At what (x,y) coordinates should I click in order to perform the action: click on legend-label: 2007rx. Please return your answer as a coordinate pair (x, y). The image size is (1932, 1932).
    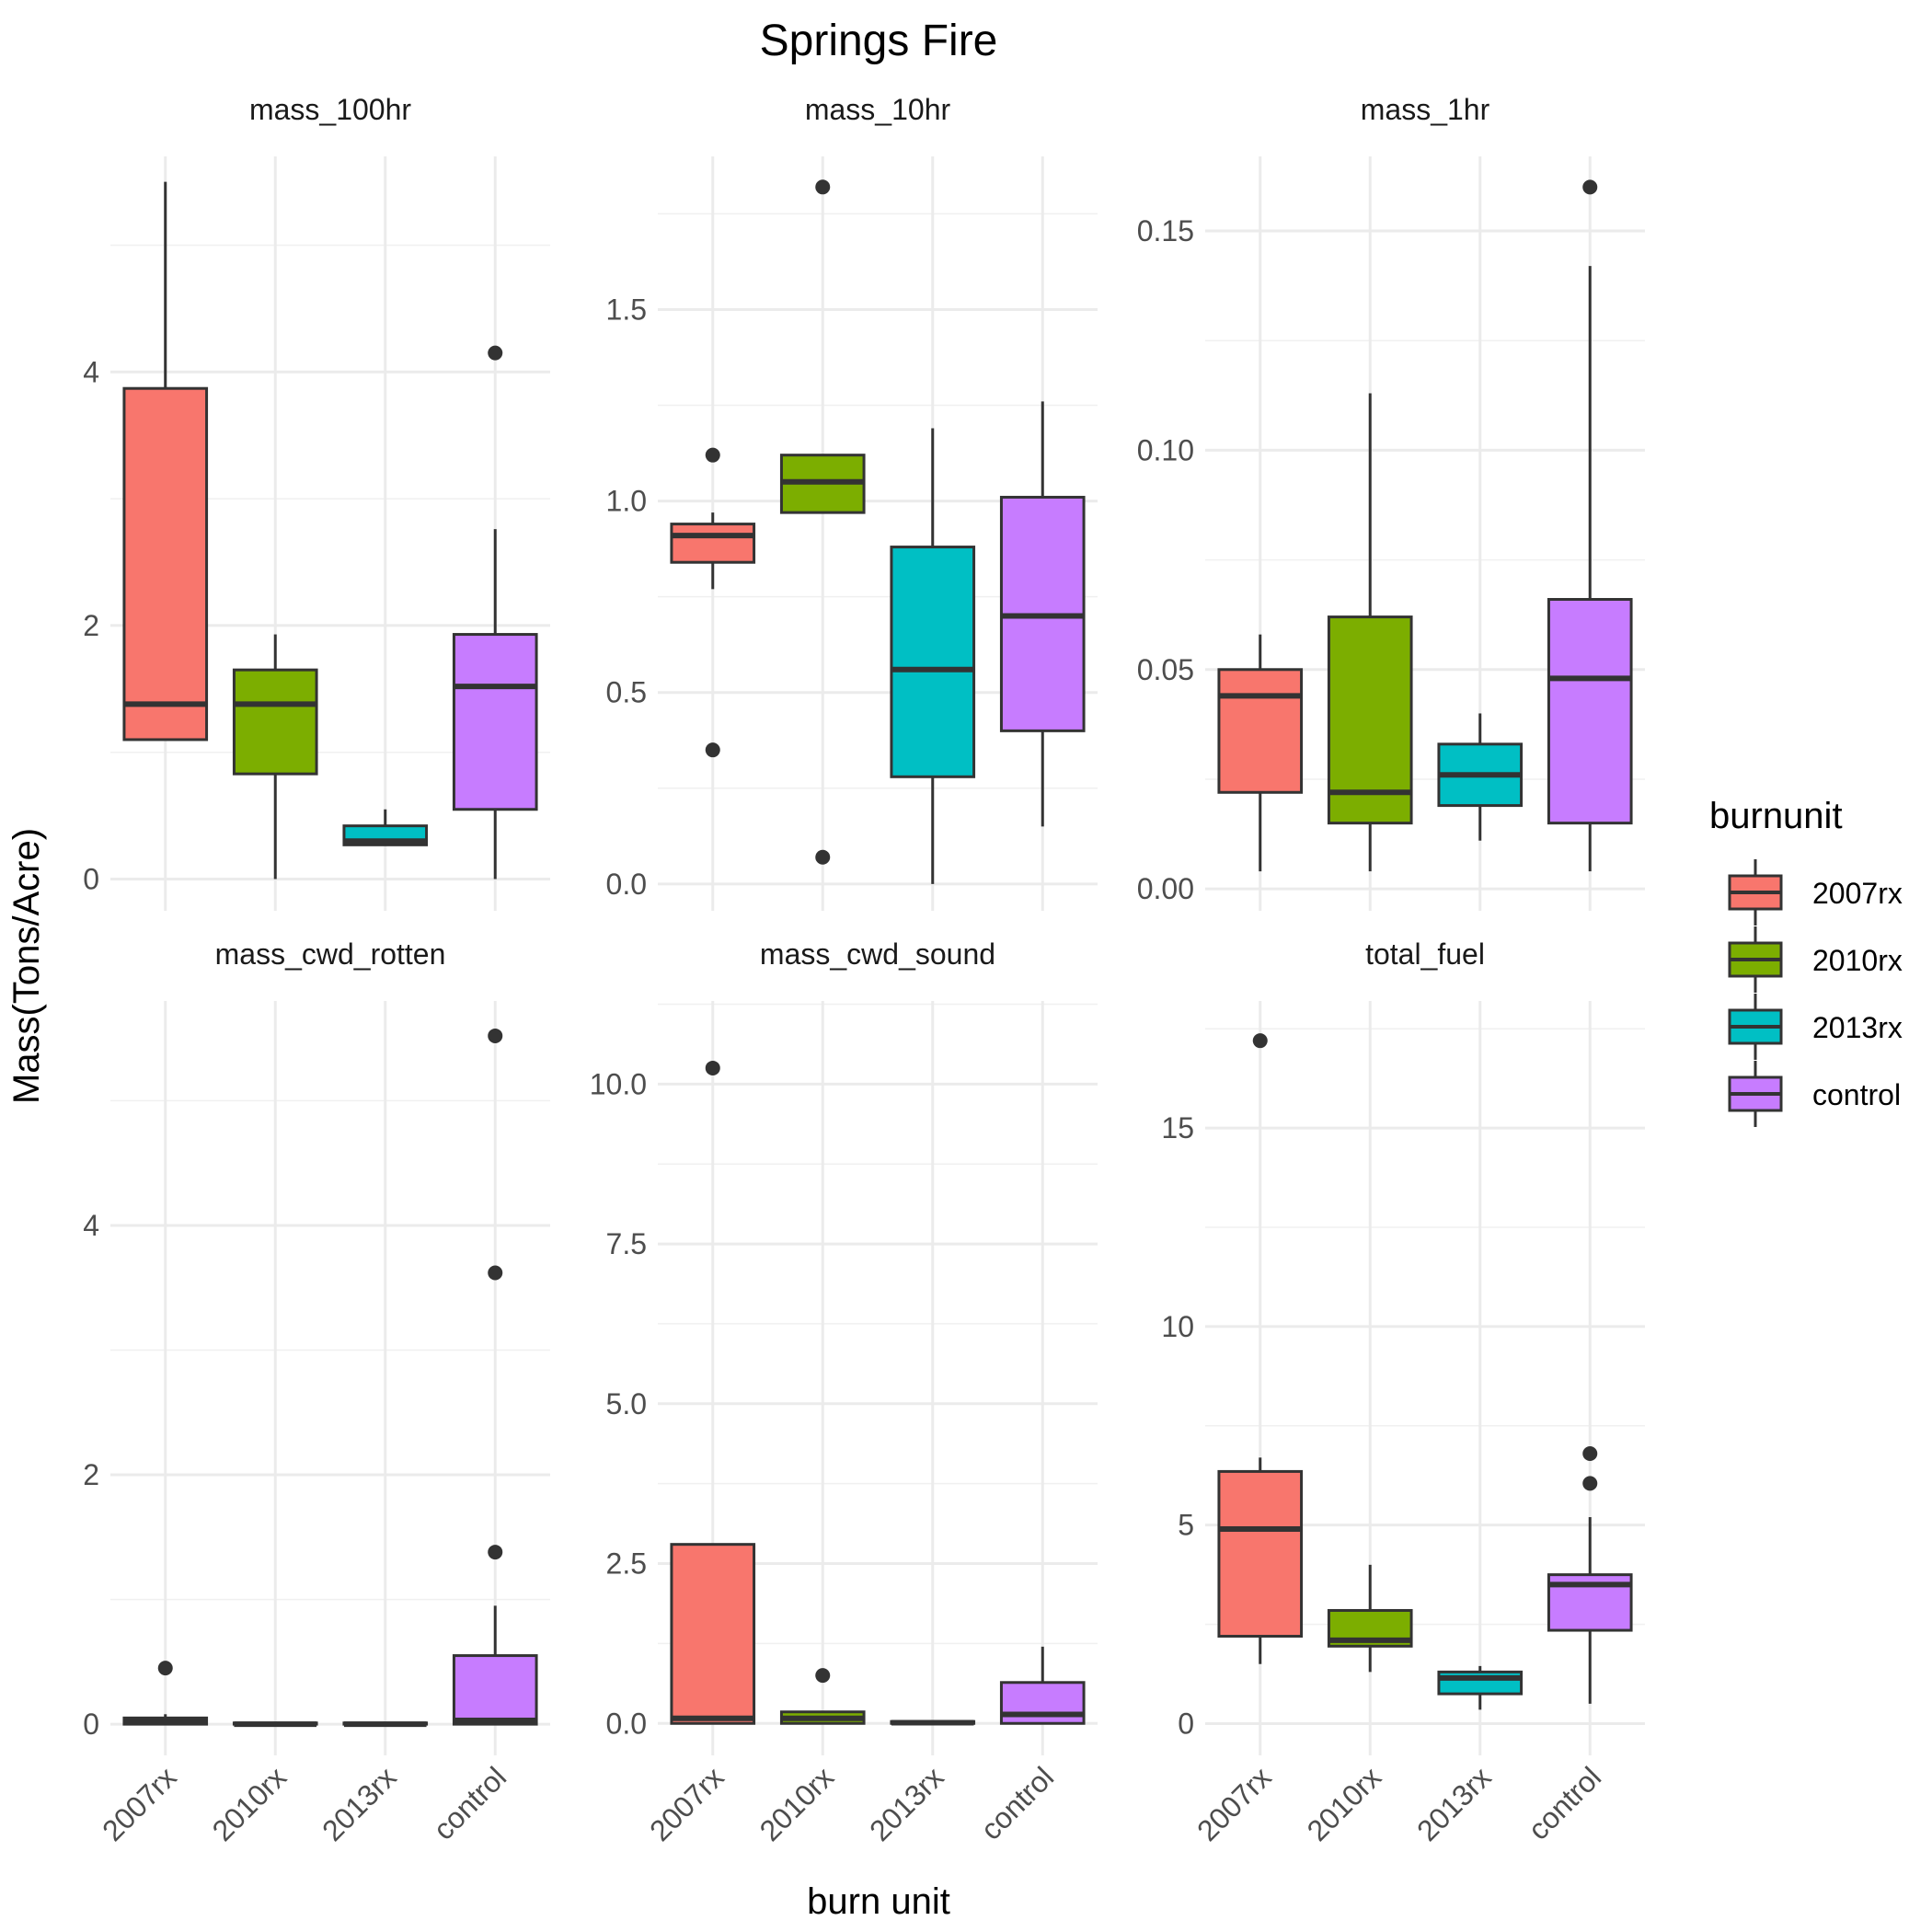
    Looking at the image, I should click on (1857, 893).